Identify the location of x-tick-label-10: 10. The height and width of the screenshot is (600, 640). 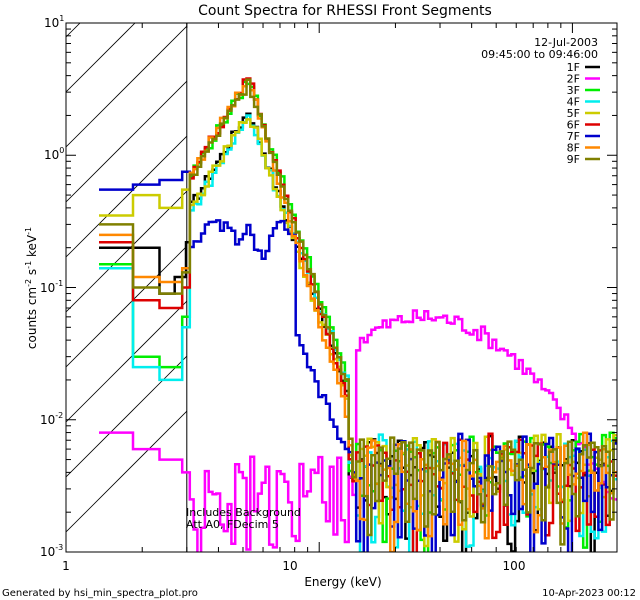
(289, 566).